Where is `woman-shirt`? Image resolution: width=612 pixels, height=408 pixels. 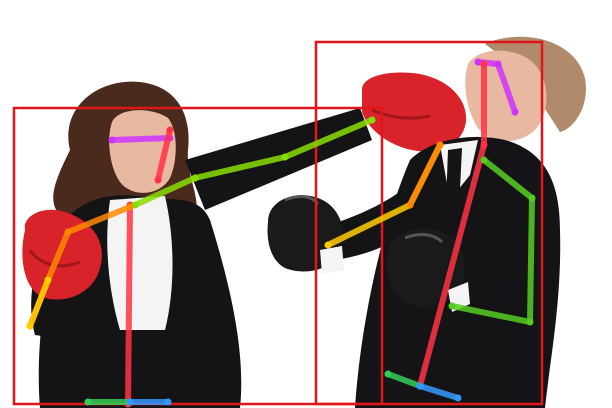 woman-shirt is located at coordinates (140, 263).